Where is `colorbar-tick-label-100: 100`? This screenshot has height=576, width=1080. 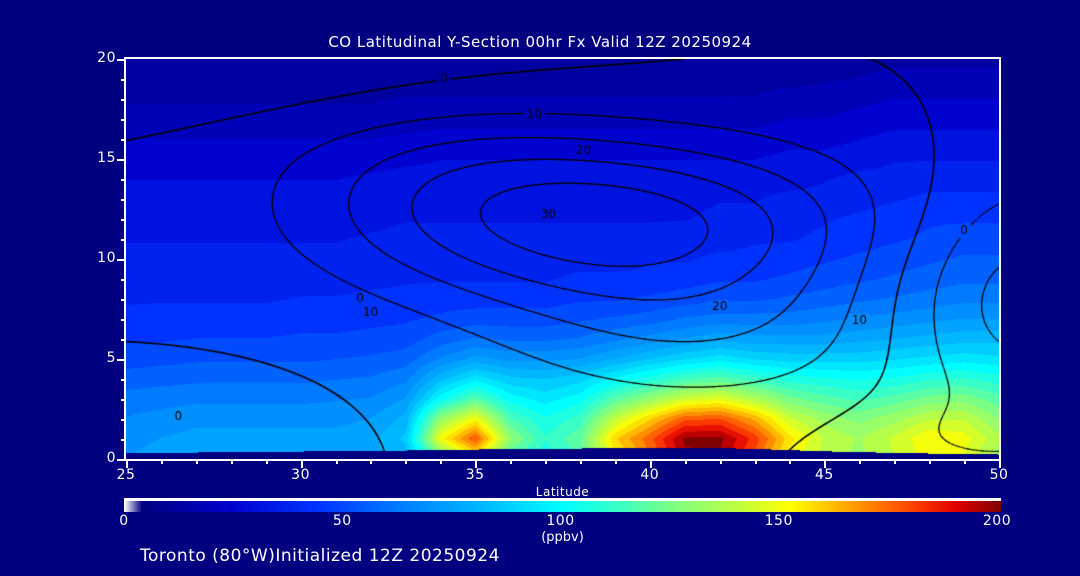 colorbar-tick-label-100: 100 is located at coordinates (560, 521).